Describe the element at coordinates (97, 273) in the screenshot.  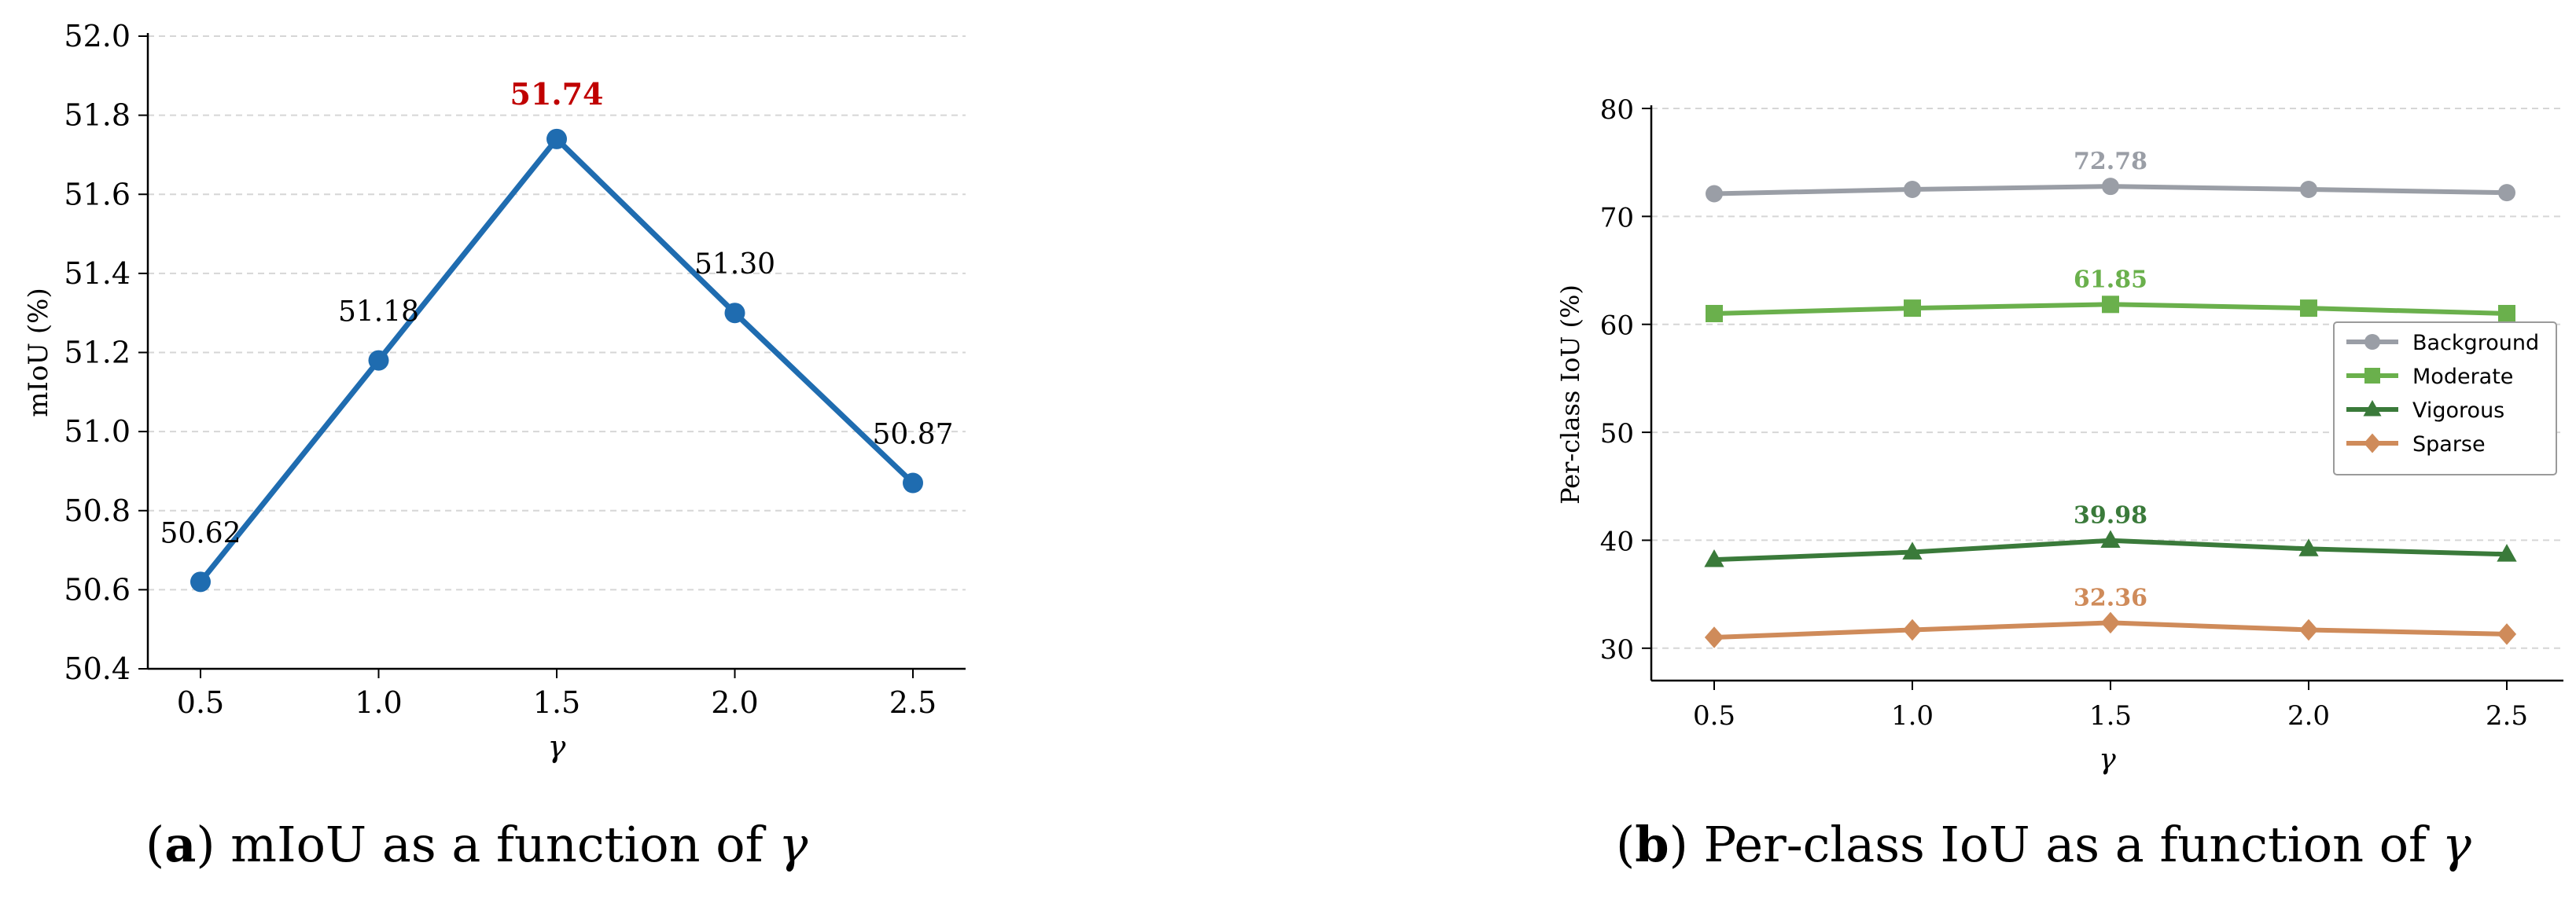
I see `y-tick-label: 51.4` at that location.